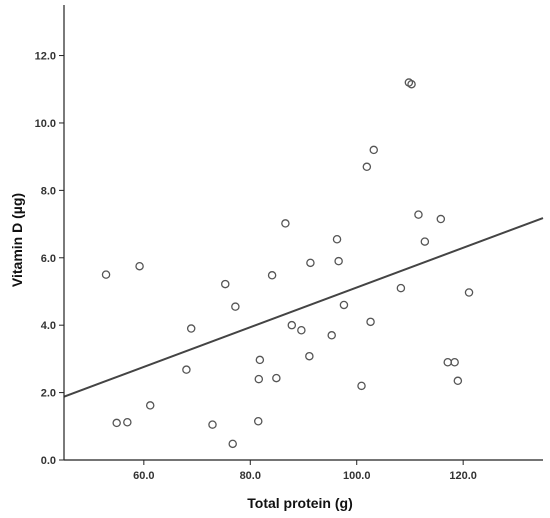 This screenshot has width=550, height=518. What do you see at coordinates (463, 476) in the screenshot?
I see `x-tick-label: 120.0` at bounding box center [463, 476].